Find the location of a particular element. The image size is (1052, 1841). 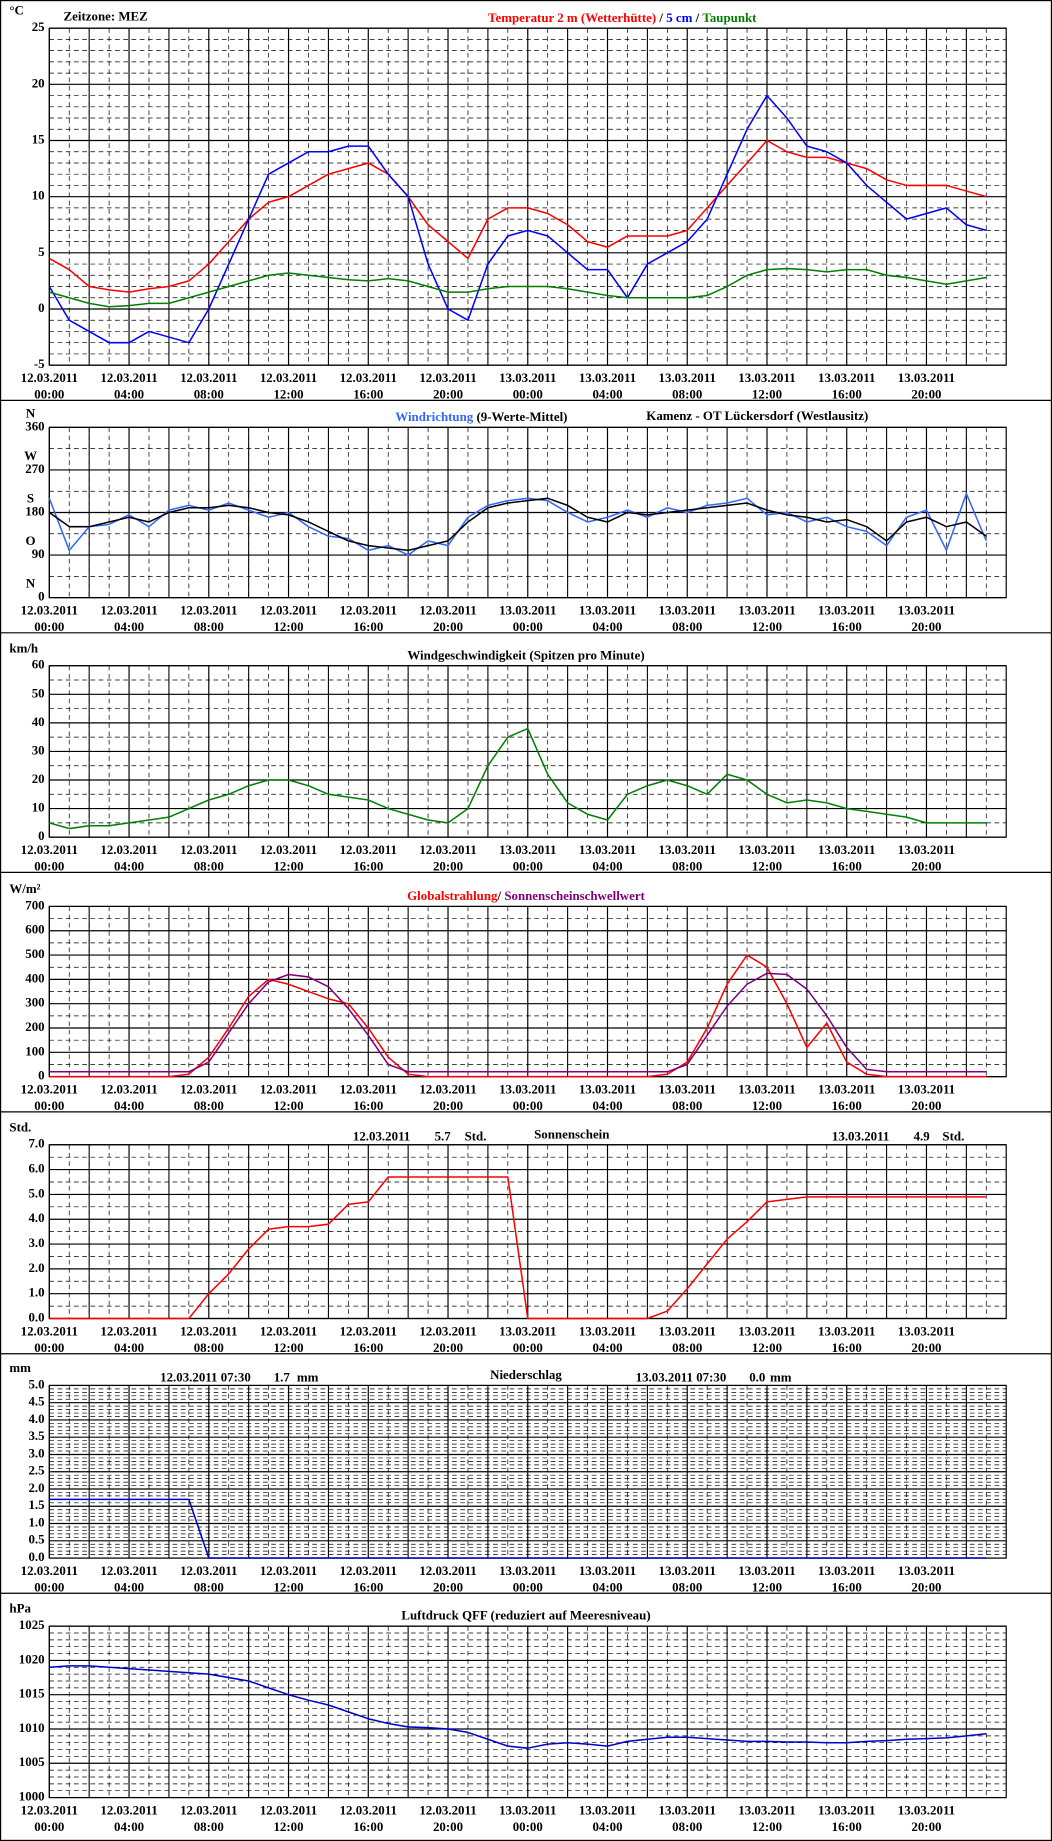

y-tick-label: 30 is located at coordinates (38, 749).